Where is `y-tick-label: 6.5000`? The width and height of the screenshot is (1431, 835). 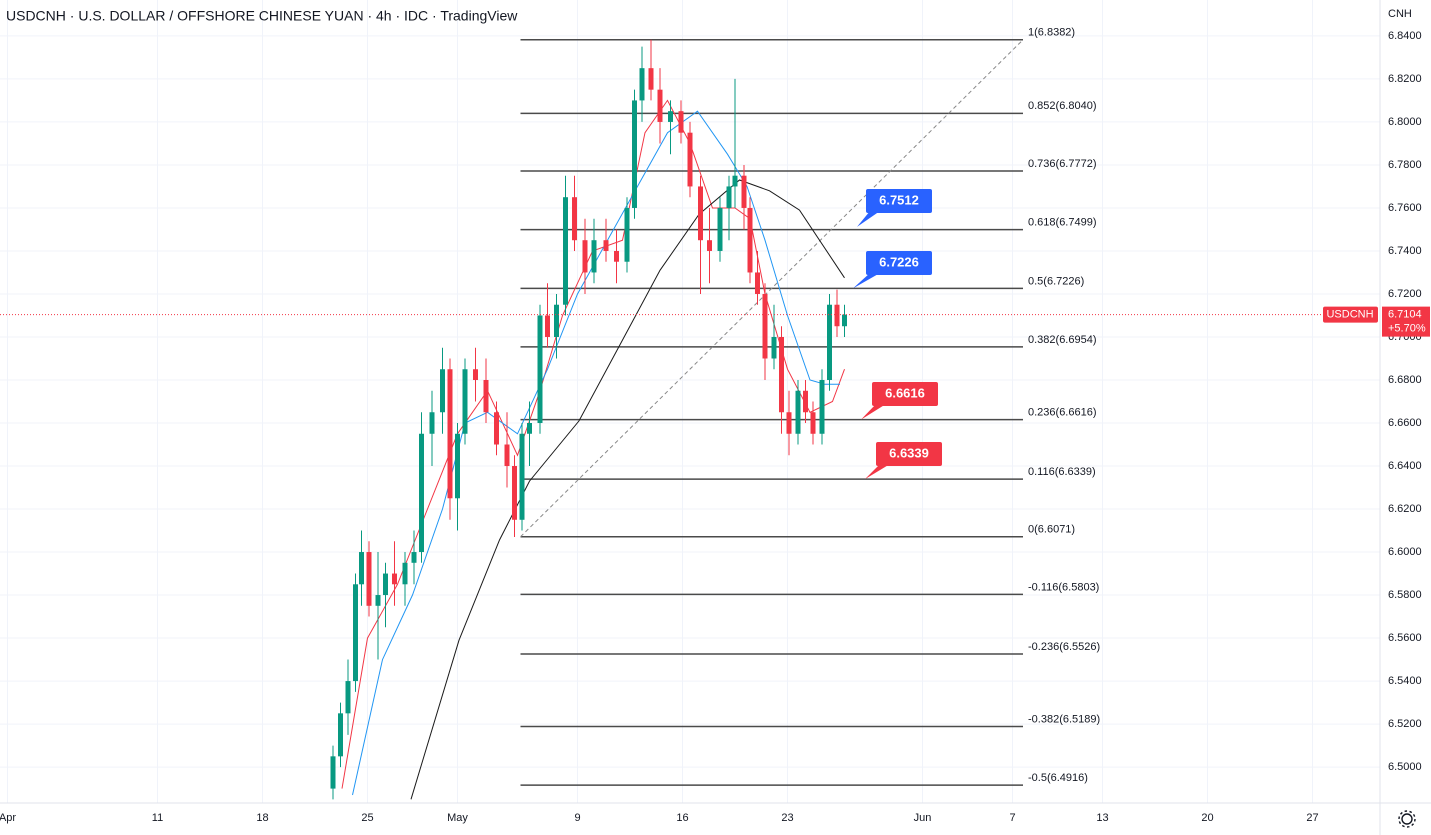 y-tick-label: 6.5000 is located at coordinates (1405, 767).